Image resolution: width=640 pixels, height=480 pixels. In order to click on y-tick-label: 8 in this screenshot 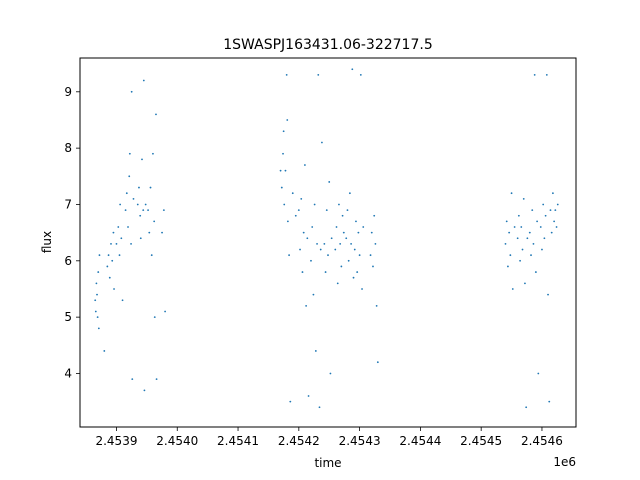, I will do `click(68, 148)`.